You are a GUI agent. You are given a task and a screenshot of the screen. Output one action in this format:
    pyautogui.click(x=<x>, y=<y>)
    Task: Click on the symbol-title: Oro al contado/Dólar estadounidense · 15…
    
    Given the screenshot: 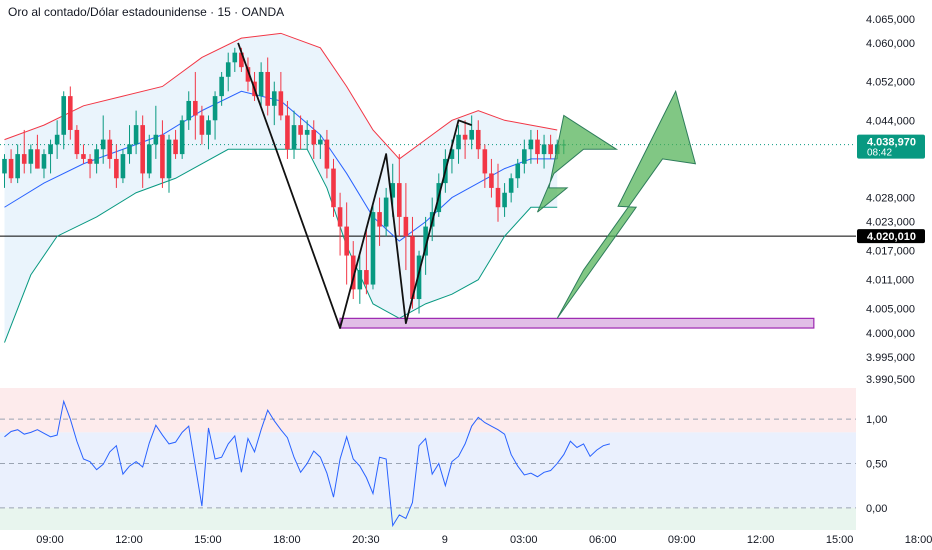 What is the action you would take?
    pyautogui.click(x=146, y=12)
    